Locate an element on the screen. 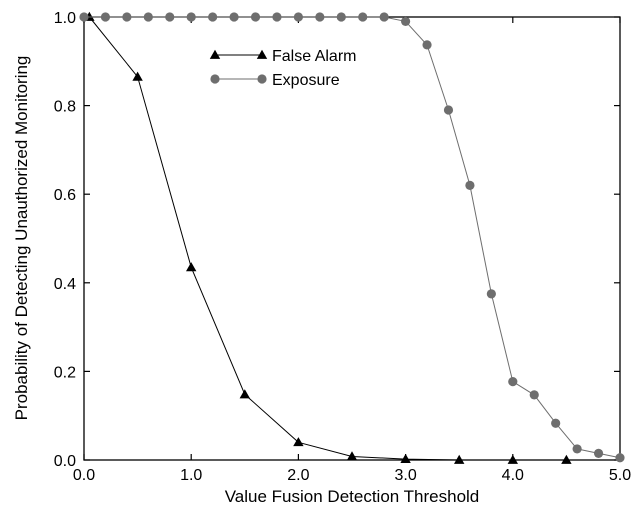 The width and height of the screenshot is (636, 517). legend-label-false-alarm: False Alarm is located at coordinates (314, 56).